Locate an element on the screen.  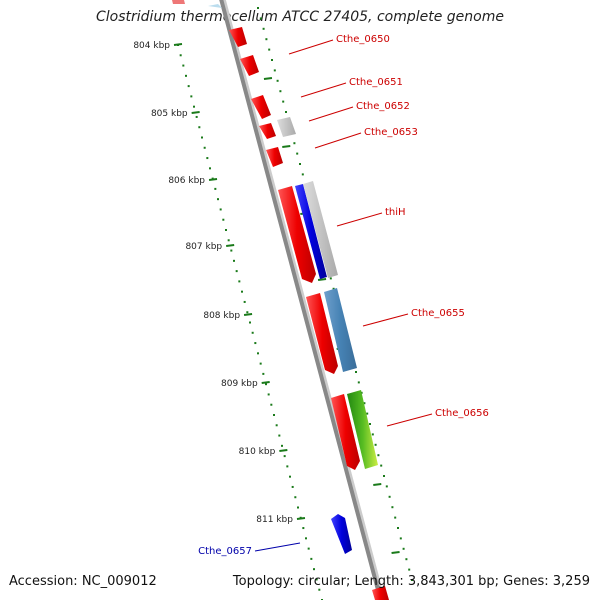
gene-feature-cthe-0656-green is located at coordinates (362, 429).